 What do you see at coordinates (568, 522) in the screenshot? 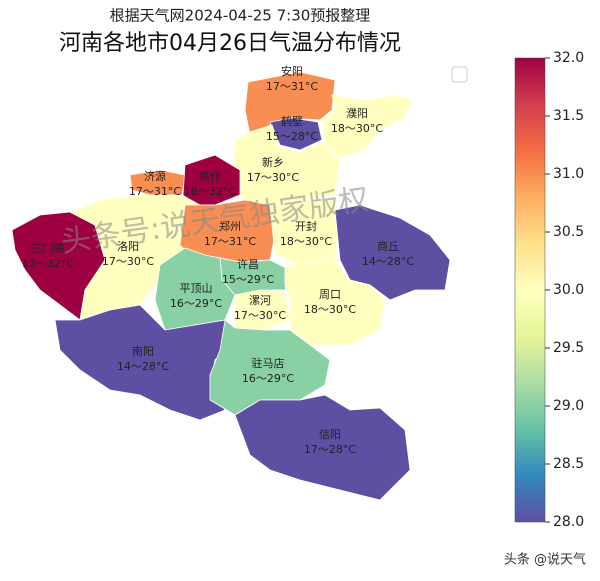
I see `colorbar-tick-label: 28.0` at bounding box center [568, 522].